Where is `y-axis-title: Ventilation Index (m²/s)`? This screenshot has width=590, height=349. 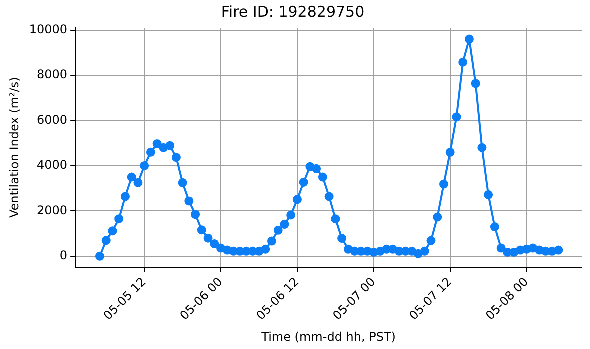 y-axis-title: Ventilation Index (m²/s) is located at coordinates (14, 147).